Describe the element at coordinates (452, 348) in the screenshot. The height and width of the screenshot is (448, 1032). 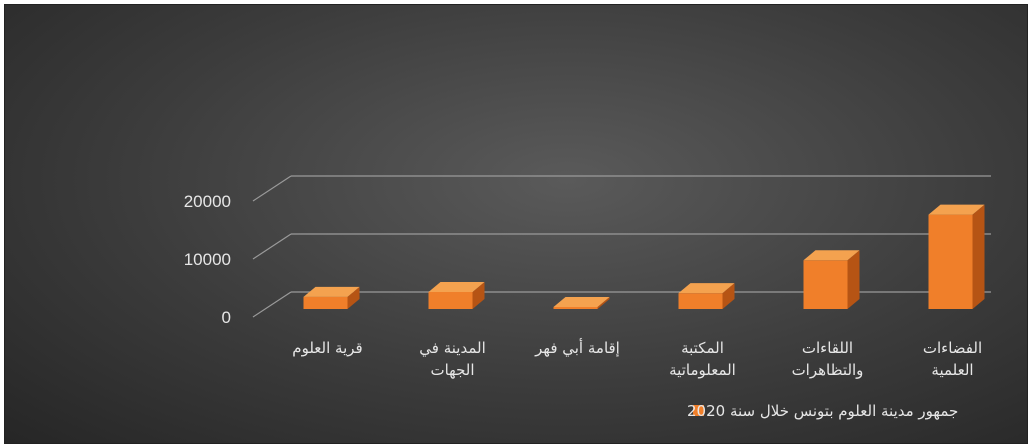
I see `x-tick-label-1-0: المدينة في` at that location.